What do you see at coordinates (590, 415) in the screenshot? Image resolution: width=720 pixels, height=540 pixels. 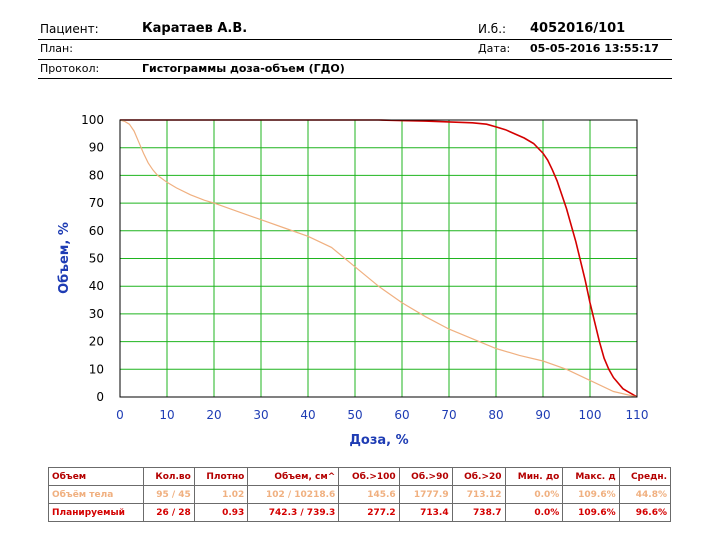 I see `x-tick-label: 100` at bounding box center [590, 415].